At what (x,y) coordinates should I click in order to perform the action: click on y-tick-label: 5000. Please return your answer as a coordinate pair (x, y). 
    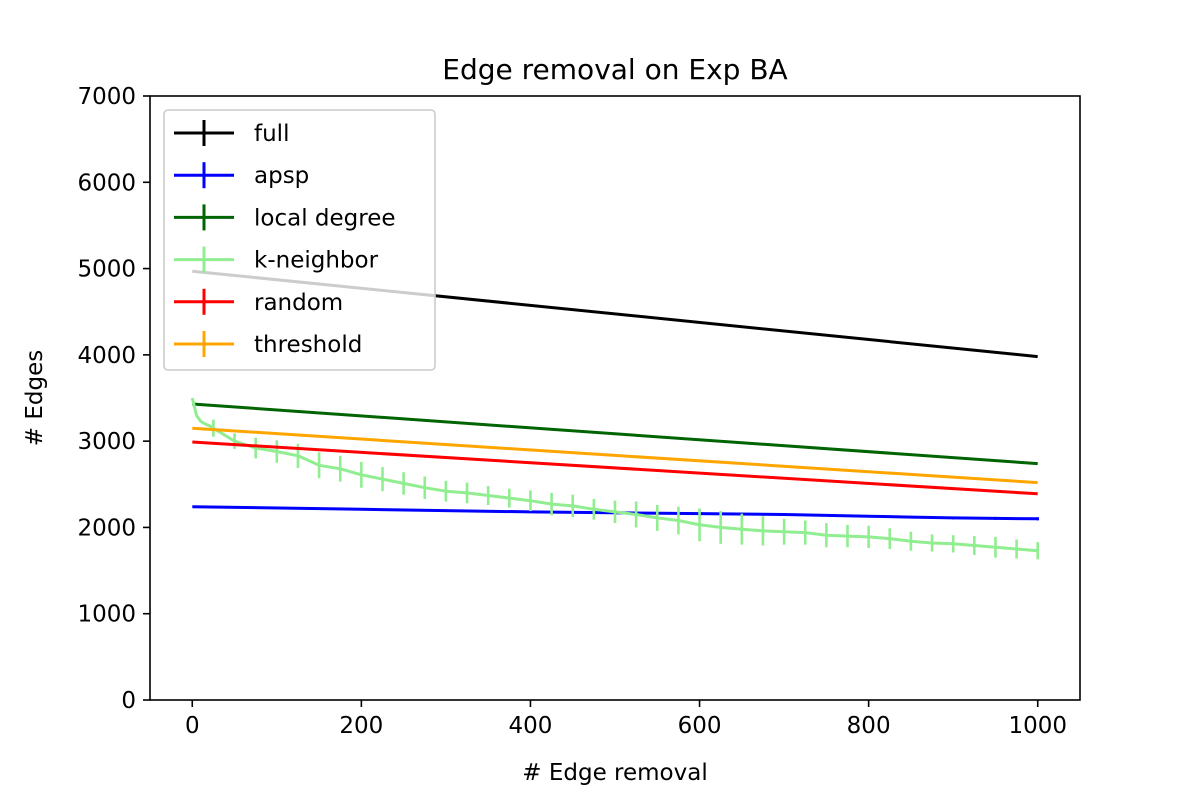
    Looking at the image, I should click on (106, 270).